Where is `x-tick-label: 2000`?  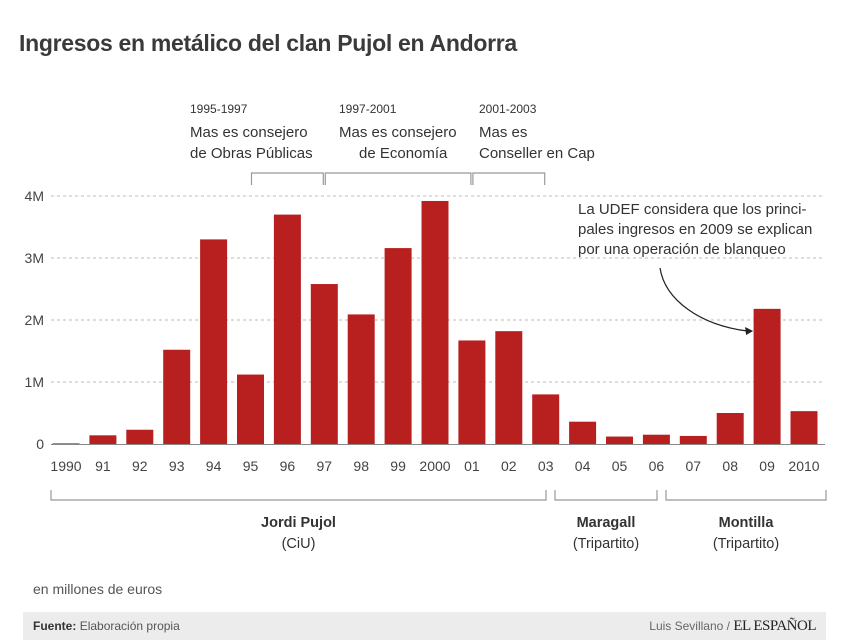
x-tick-label: 2000 is located at coordinates (434, 466).